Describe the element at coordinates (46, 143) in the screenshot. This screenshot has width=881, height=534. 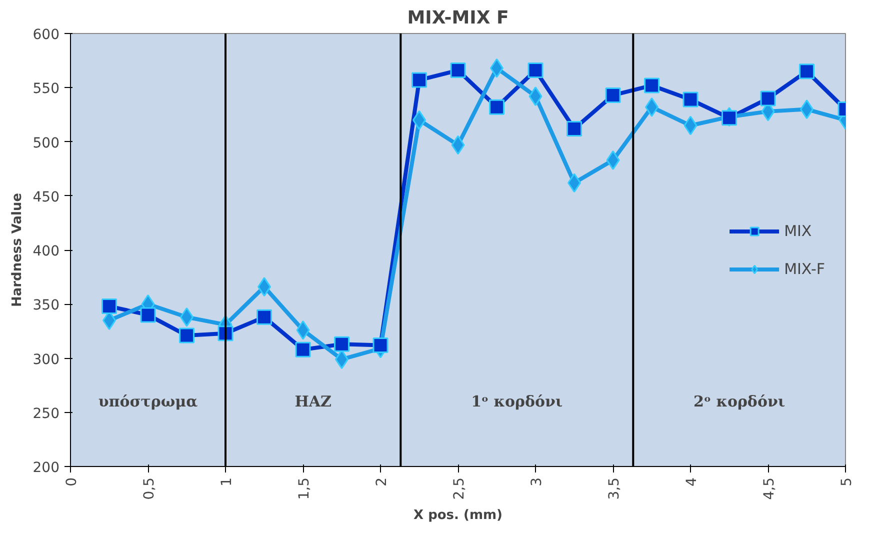
I see `y-tick-label: 500` at that location.